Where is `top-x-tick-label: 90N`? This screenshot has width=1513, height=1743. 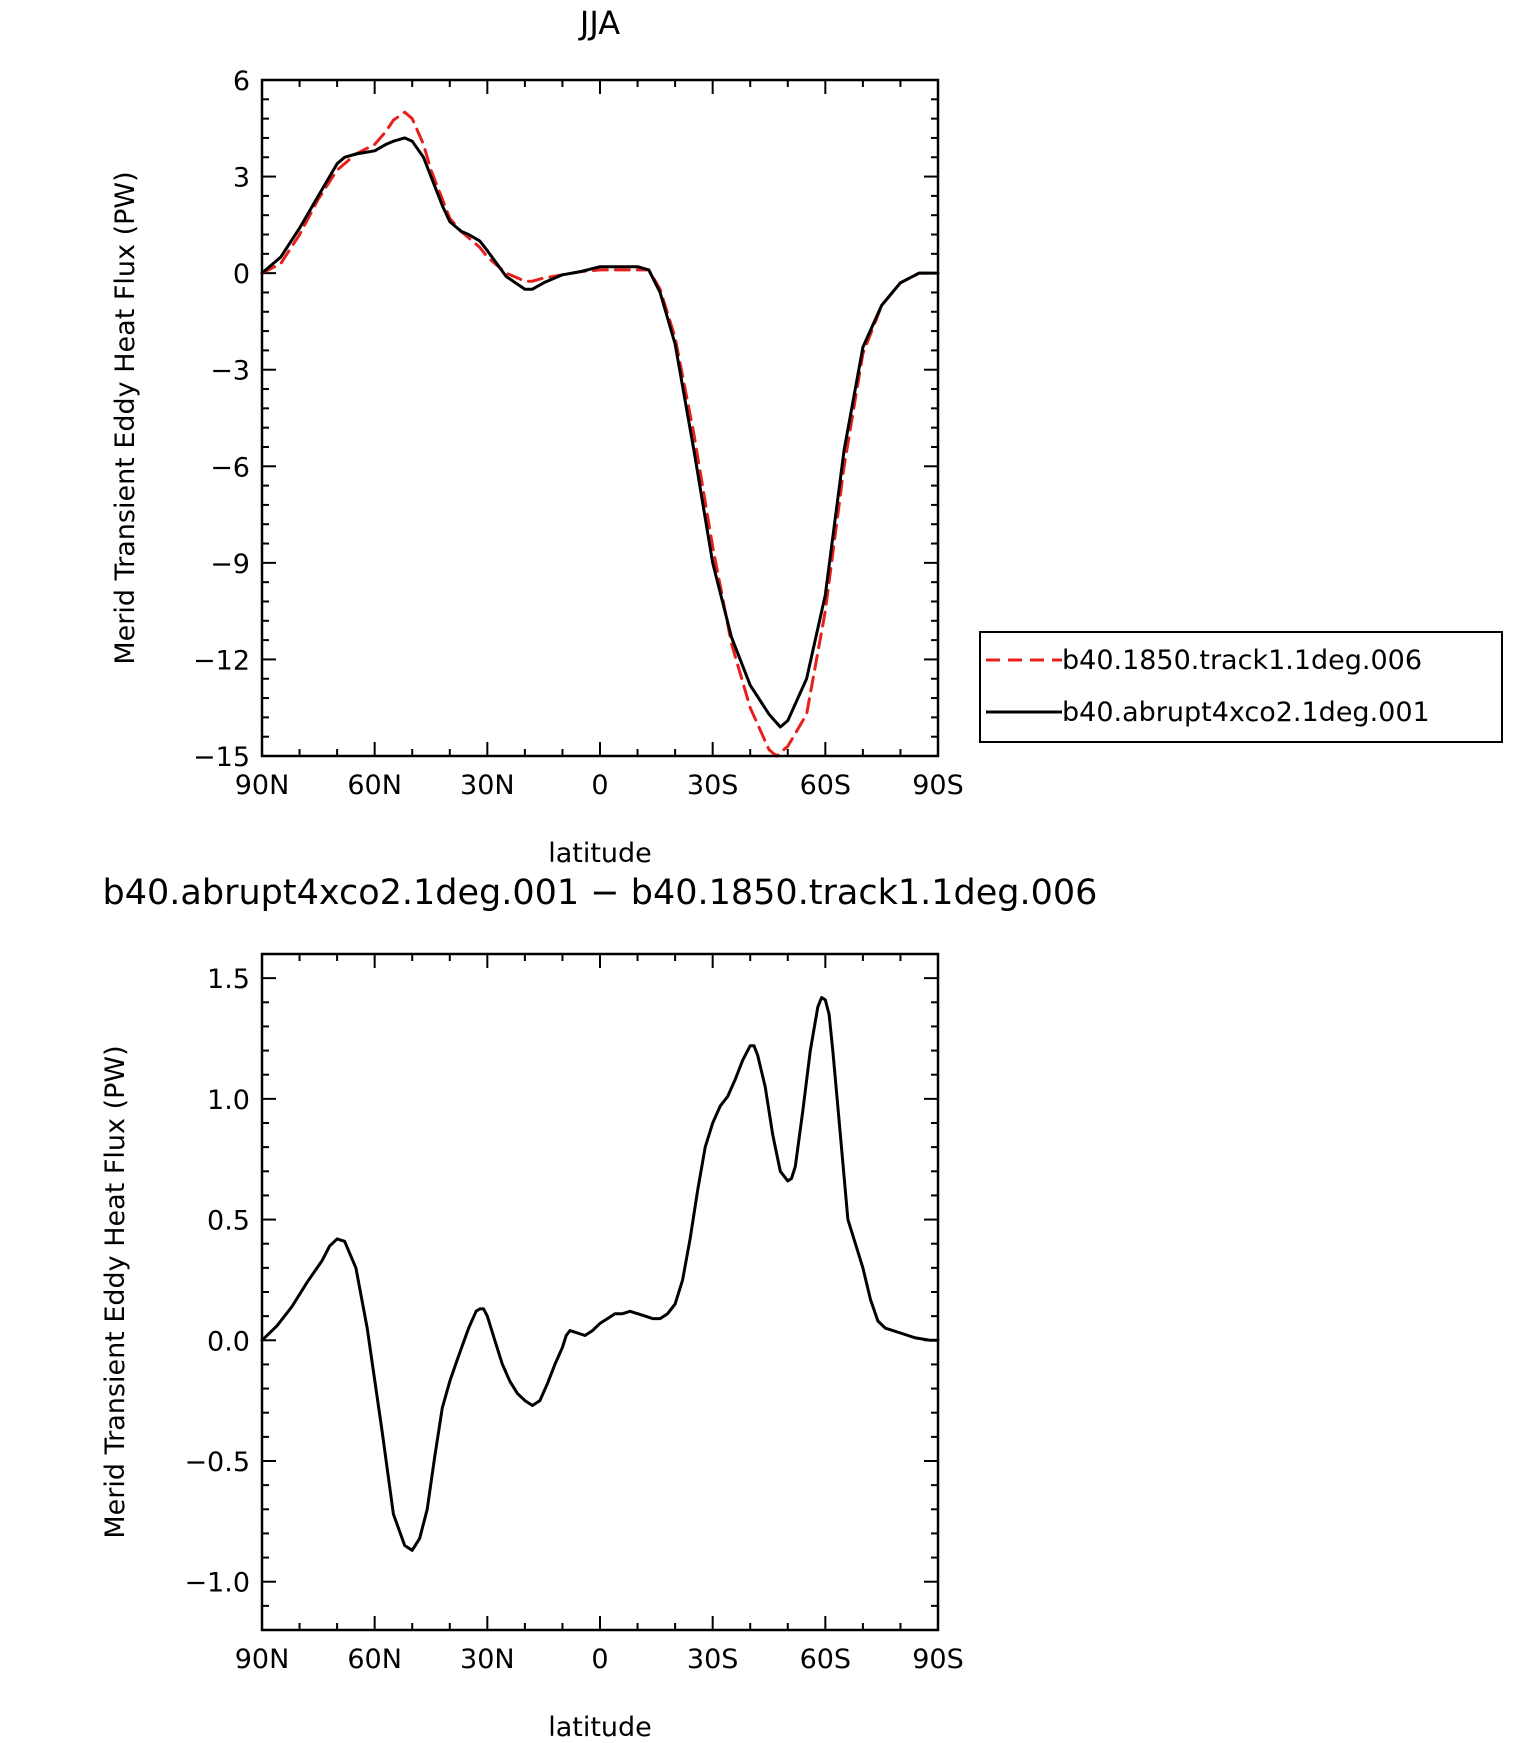
top-x-tick-label: 90N is located at coordinates (262, 785).